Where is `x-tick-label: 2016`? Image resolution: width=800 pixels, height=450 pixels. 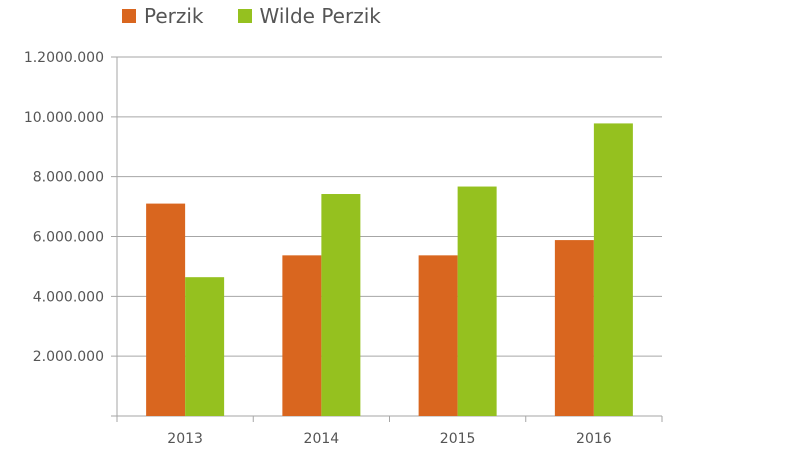 x-tick-label: 2016 is located at coordinates (594, 439).